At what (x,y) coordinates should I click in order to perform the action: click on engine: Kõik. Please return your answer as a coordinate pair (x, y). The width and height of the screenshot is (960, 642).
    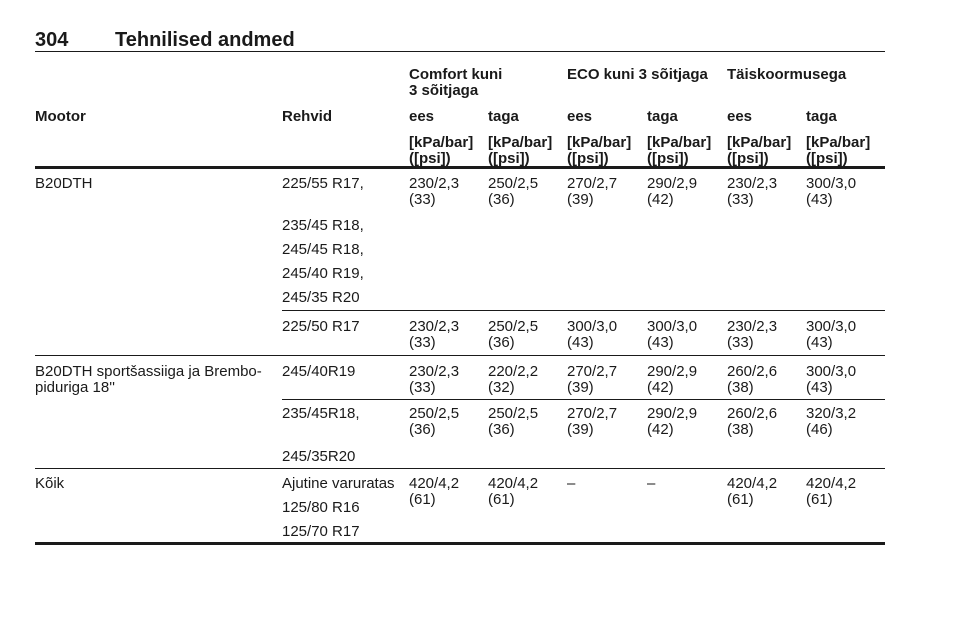
    Looking at the image, I should click on (50, 483).